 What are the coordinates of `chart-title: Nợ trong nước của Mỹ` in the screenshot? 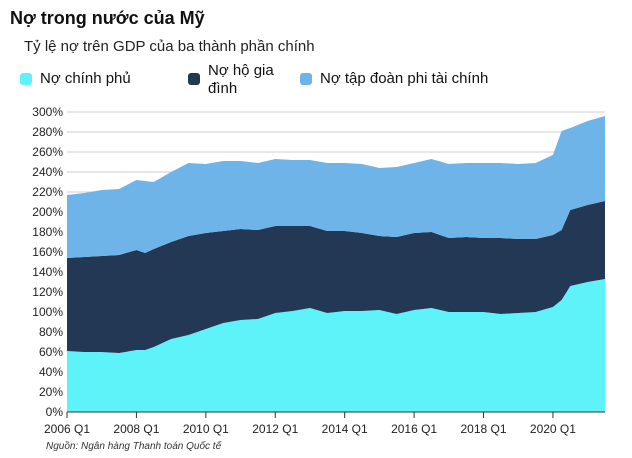 It's located at (107, 18).